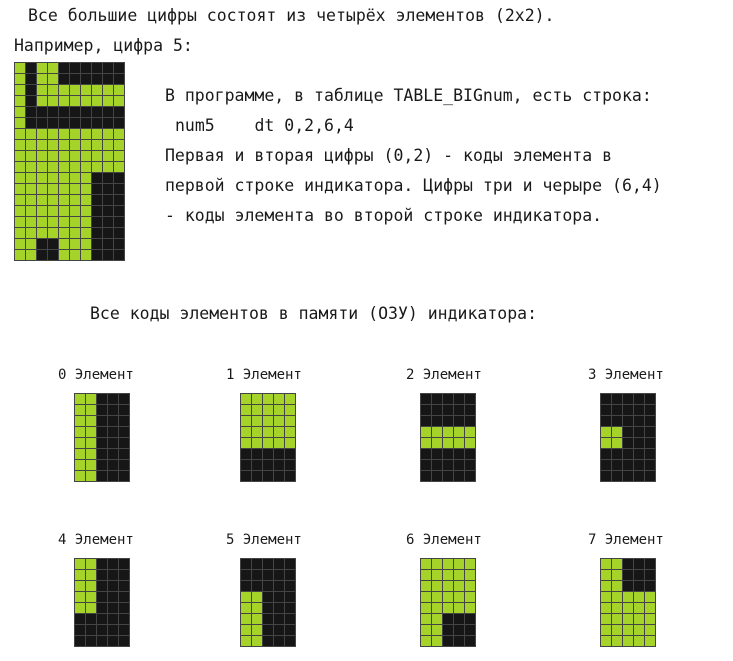 This screenshot has height=661, width=733. I want to click on element-0-grid, so click(102, 437).